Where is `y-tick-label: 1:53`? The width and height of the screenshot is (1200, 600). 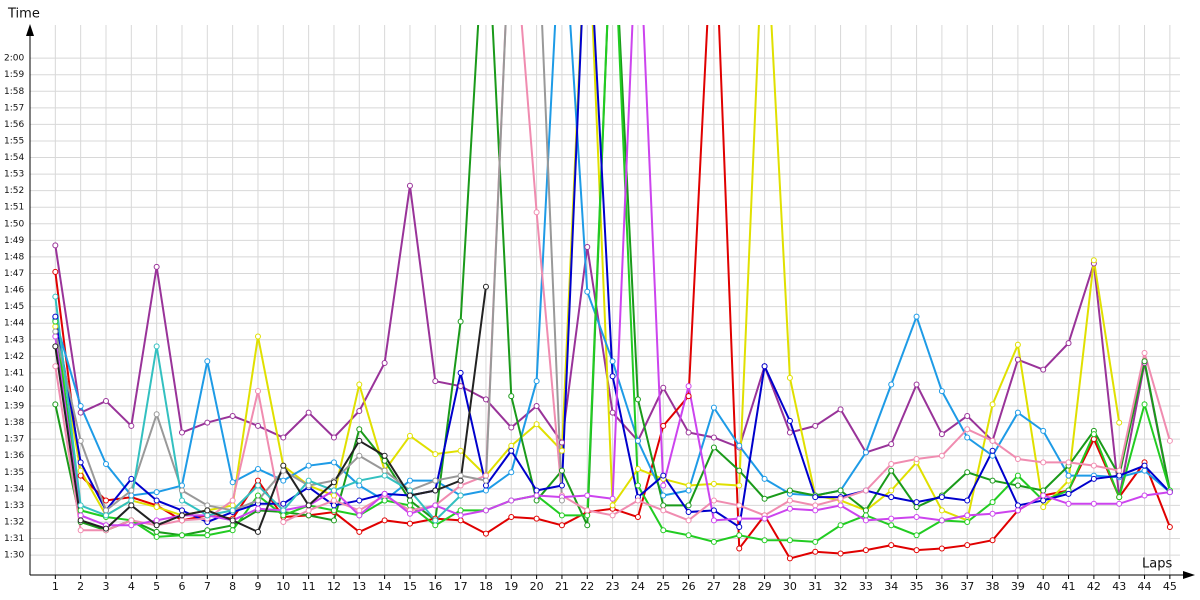 y-tick-label: 1:53 is located at coordinates (14, 175).